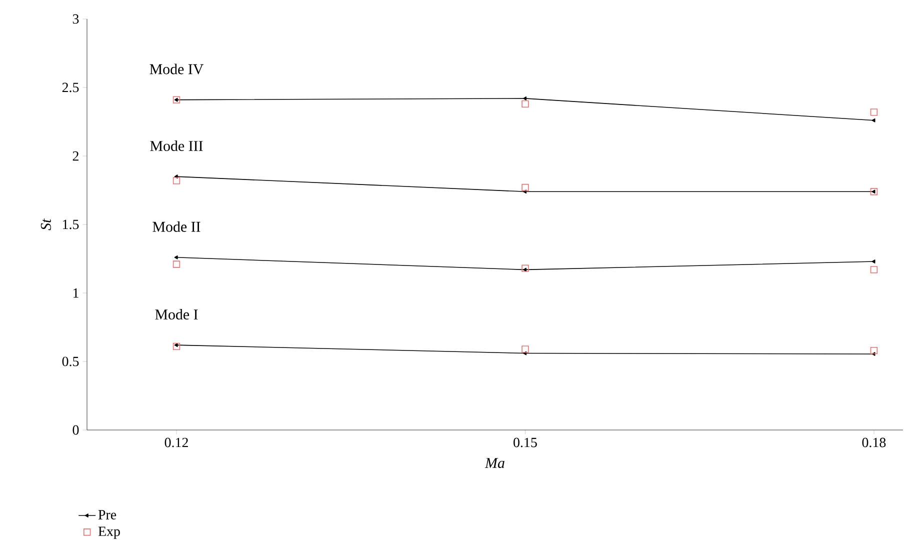 This screenshot has height=558, width=904. Describe the element at coordinates (874, 443) in the screenshot. I see `x-tick-label: 0.18` at that location.